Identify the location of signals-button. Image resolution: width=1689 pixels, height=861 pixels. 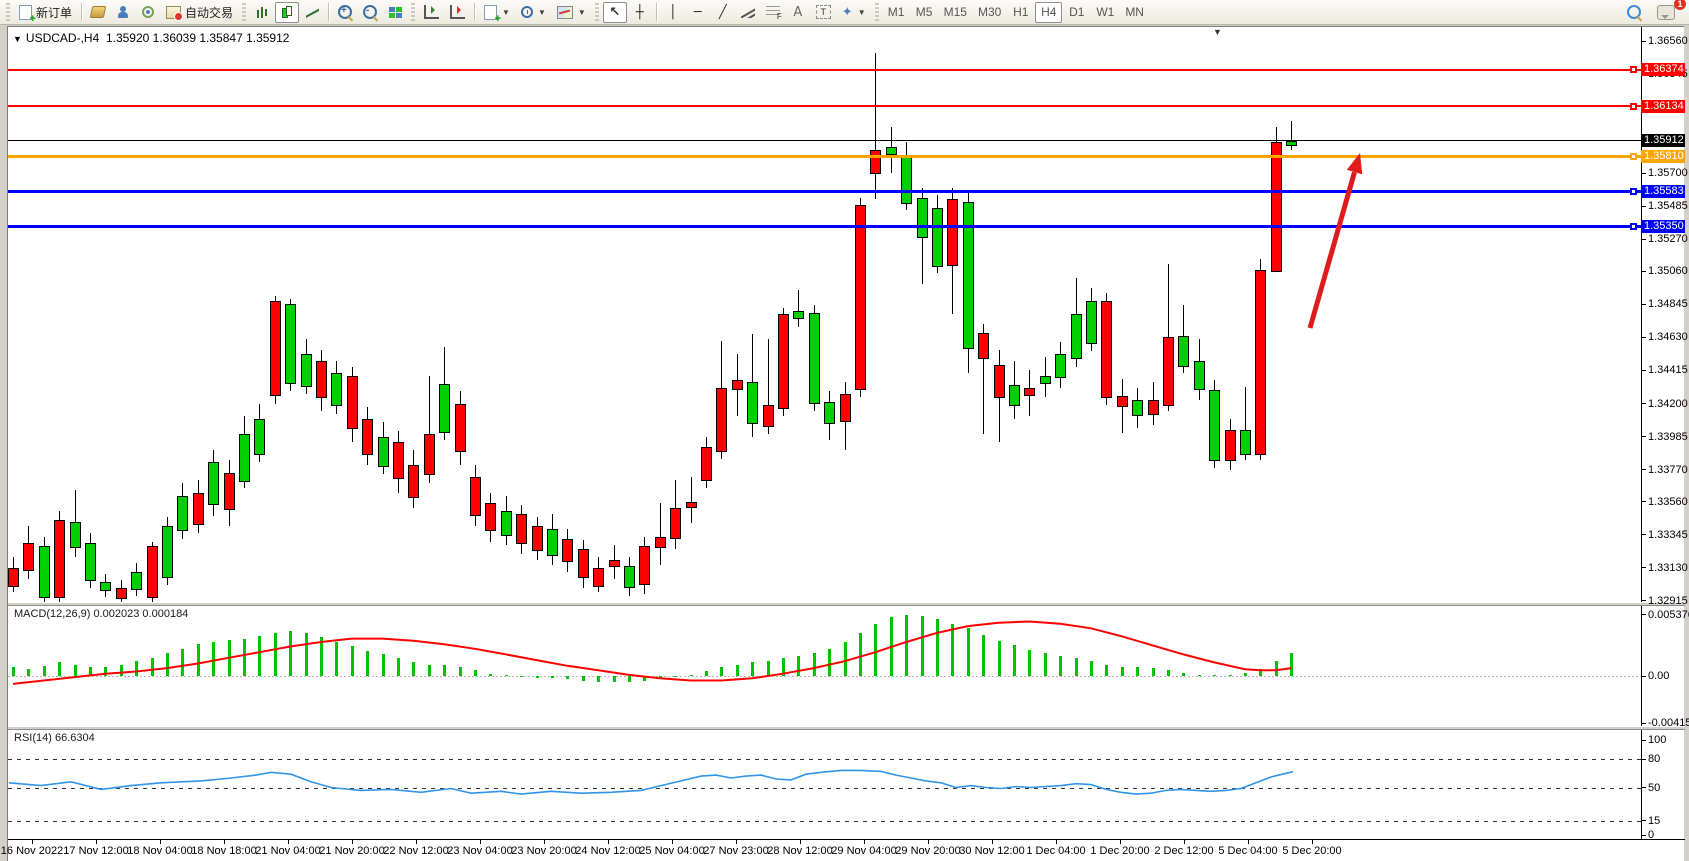
(148, 12).